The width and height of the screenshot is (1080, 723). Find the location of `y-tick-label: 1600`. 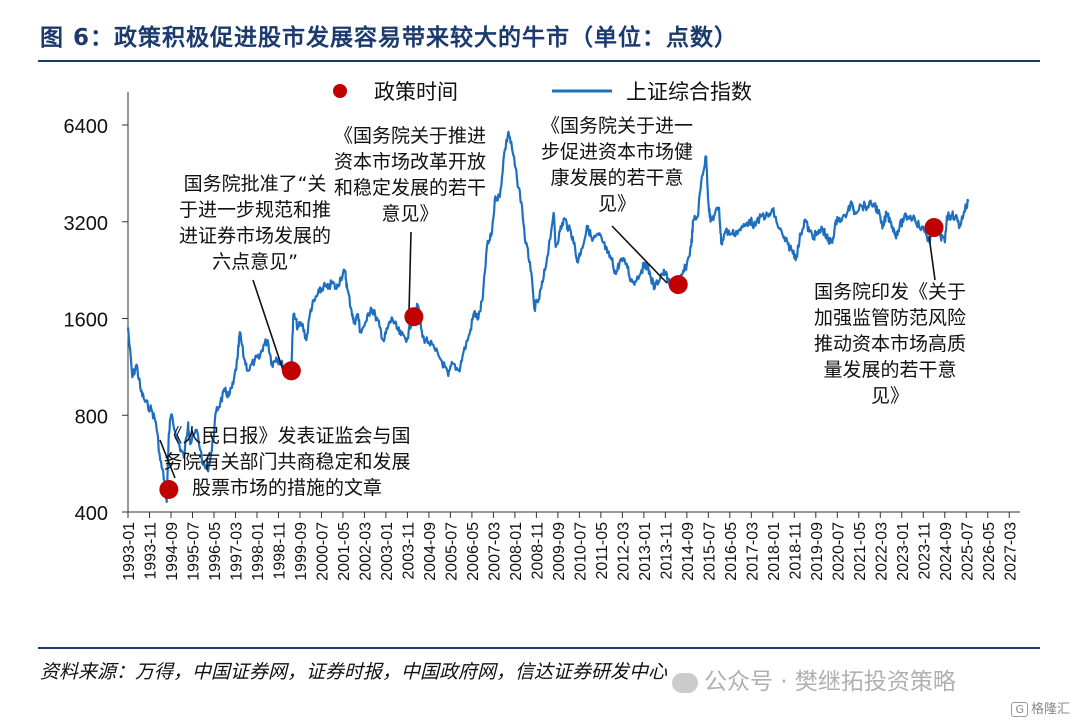

y-tick-label: 1600 is located at coordinates (86, 321).